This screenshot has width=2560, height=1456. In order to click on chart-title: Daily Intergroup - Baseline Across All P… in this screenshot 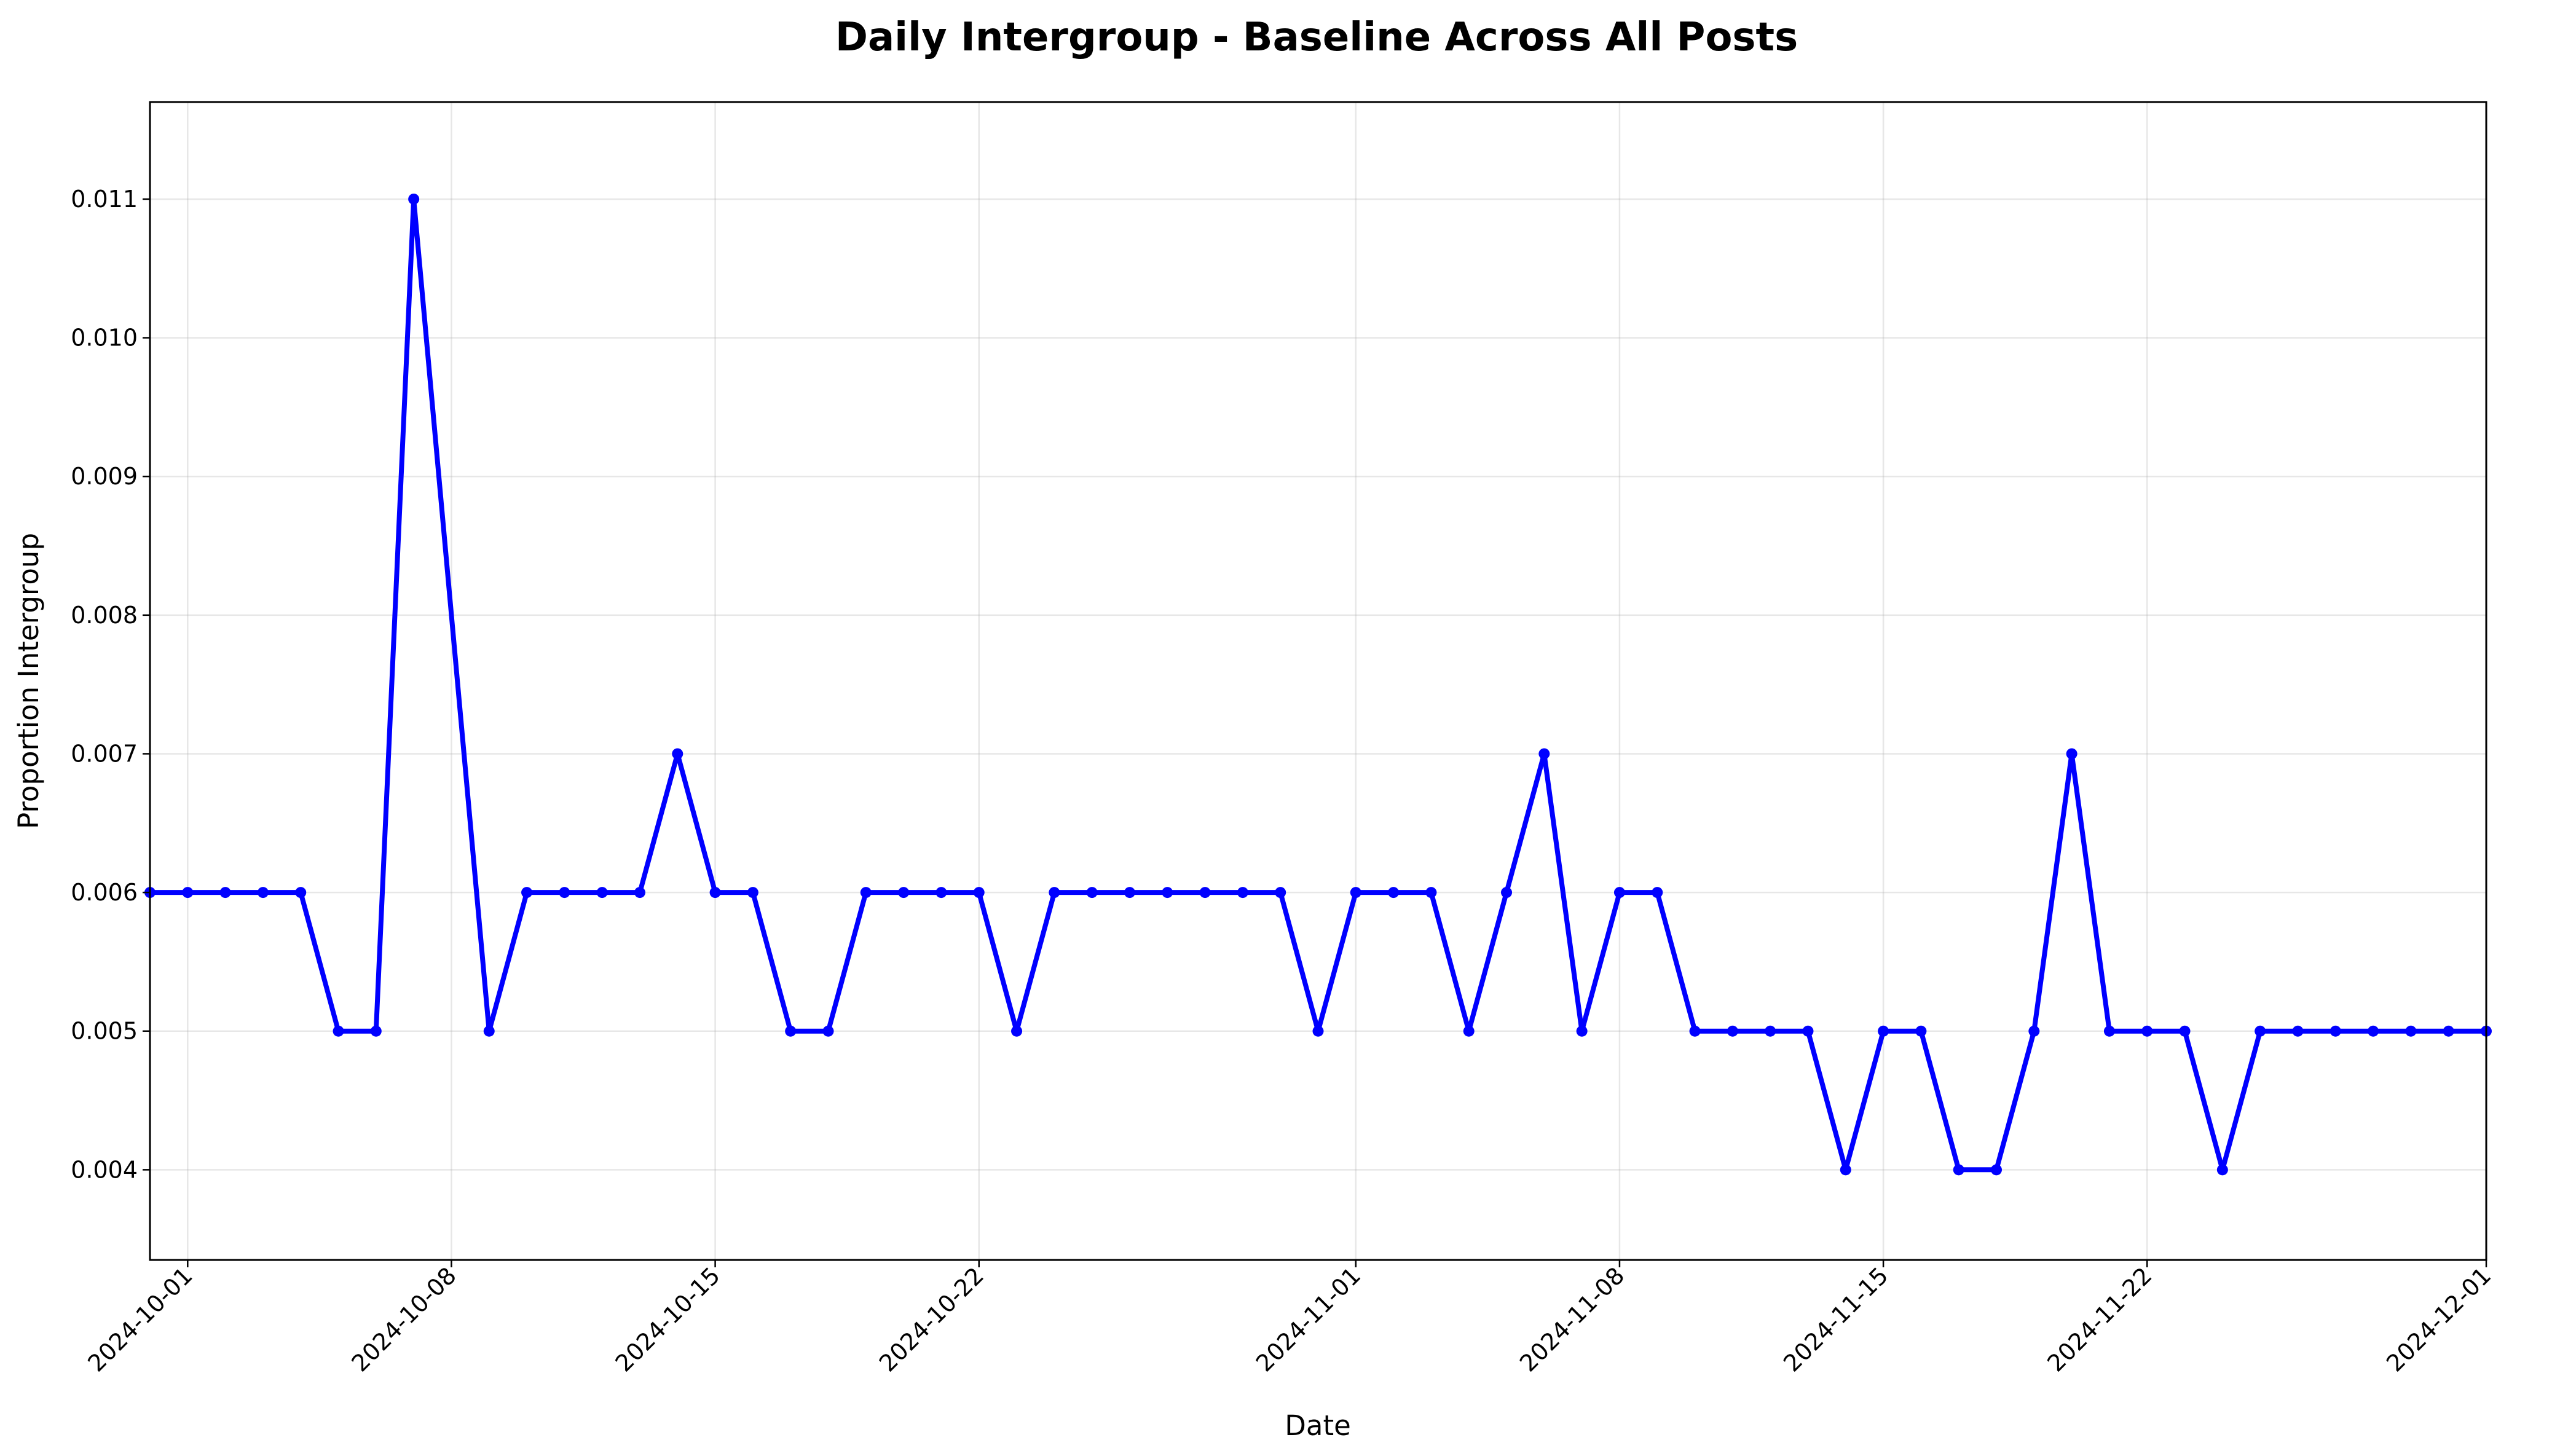, I will do `click(1316, 37)`.